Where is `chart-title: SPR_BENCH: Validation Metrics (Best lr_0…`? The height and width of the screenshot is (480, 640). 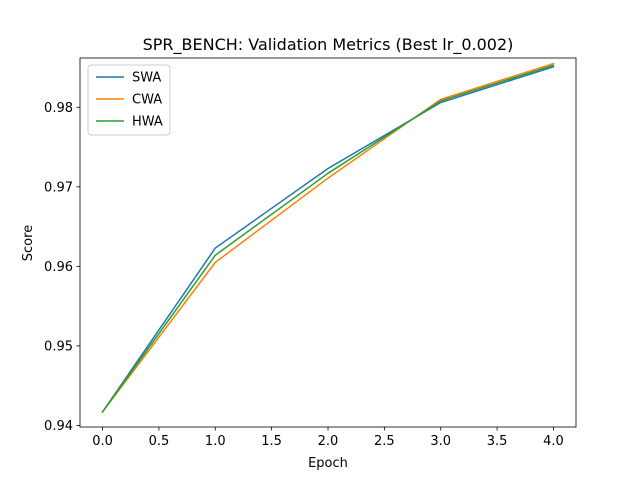 chart-title: SPR_BENCH: Validation Metrics (Best lr_0… is located at coordinates (328, 45).